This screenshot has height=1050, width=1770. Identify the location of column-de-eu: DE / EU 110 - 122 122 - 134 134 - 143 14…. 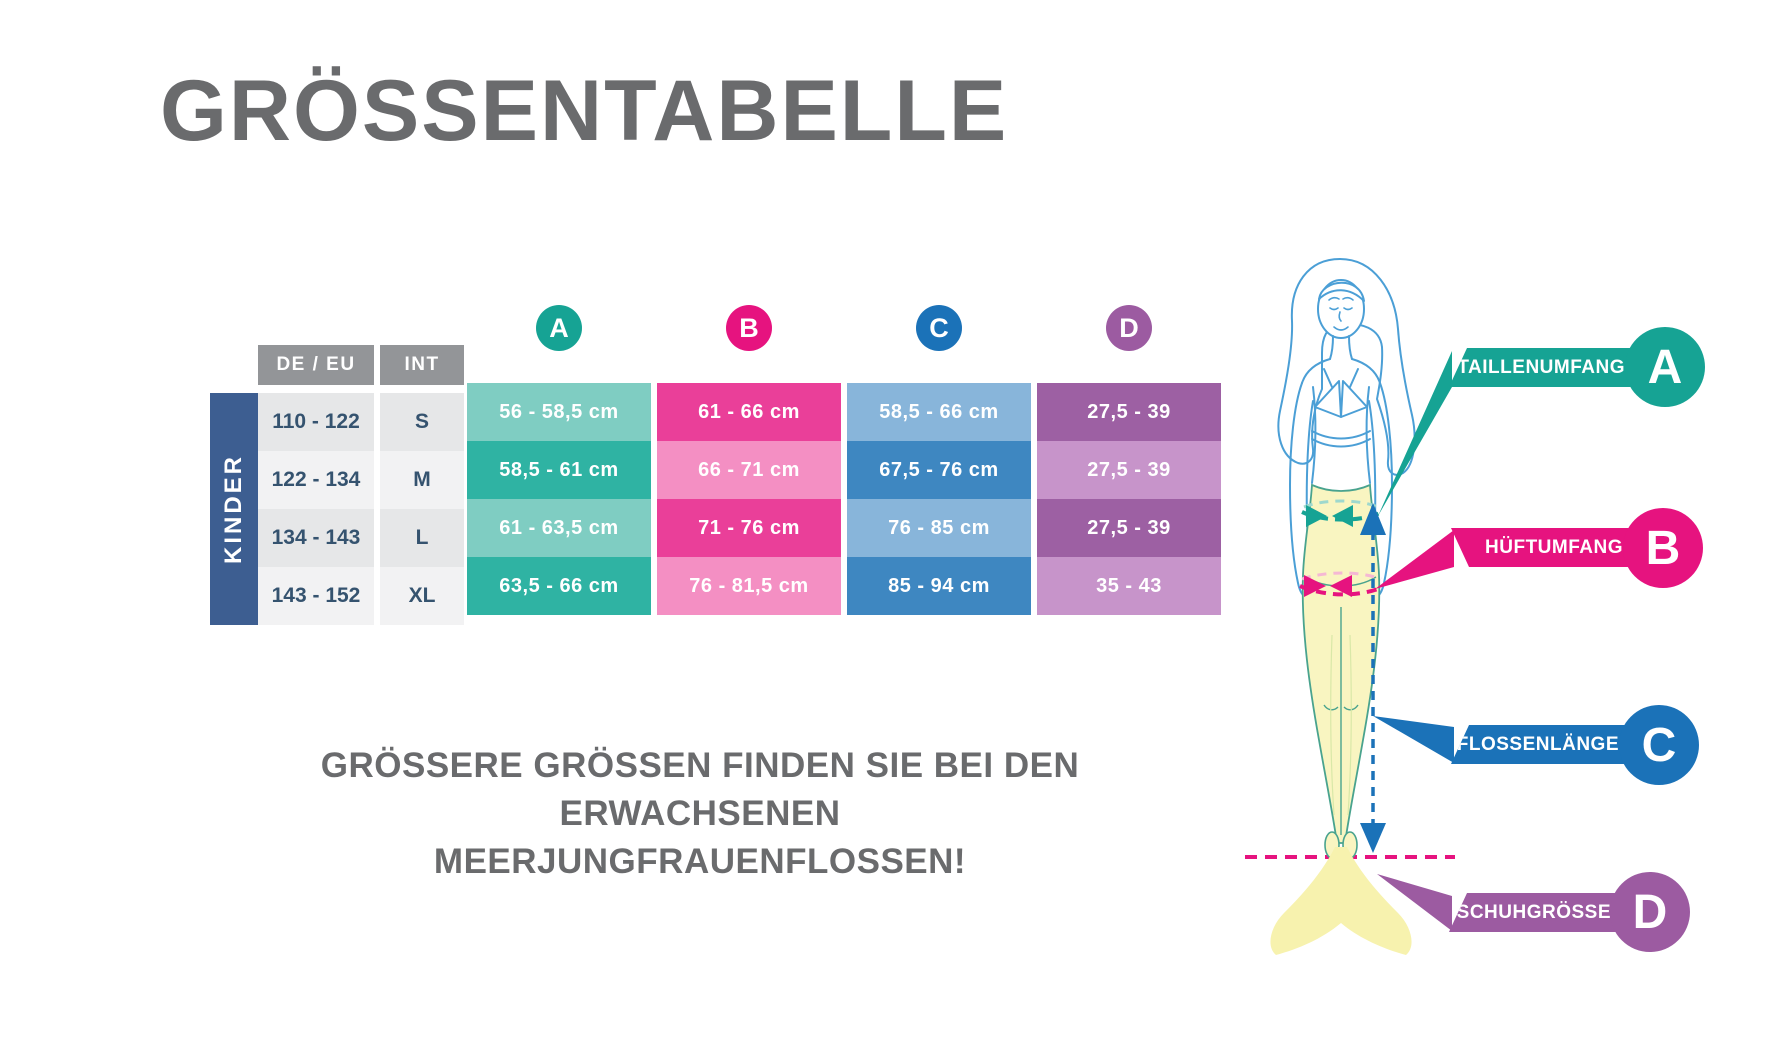
(316, 485).